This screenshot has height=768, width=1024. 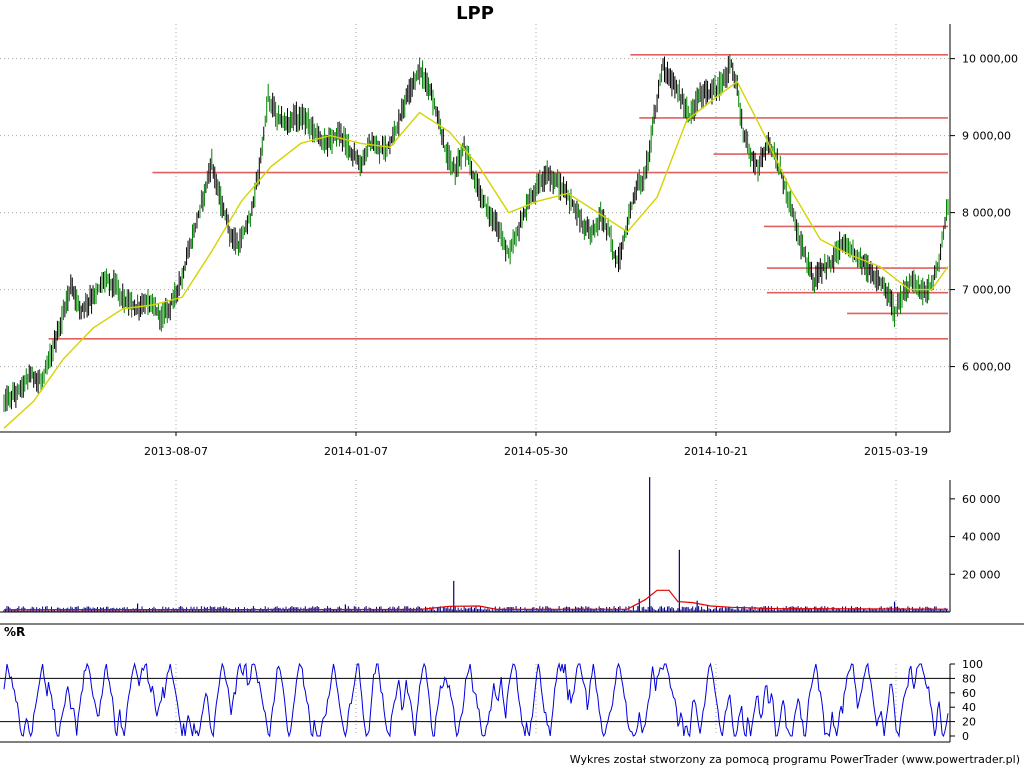 I want to click on williams-r-y-tick-label: 0, so click(x=965, y=736).